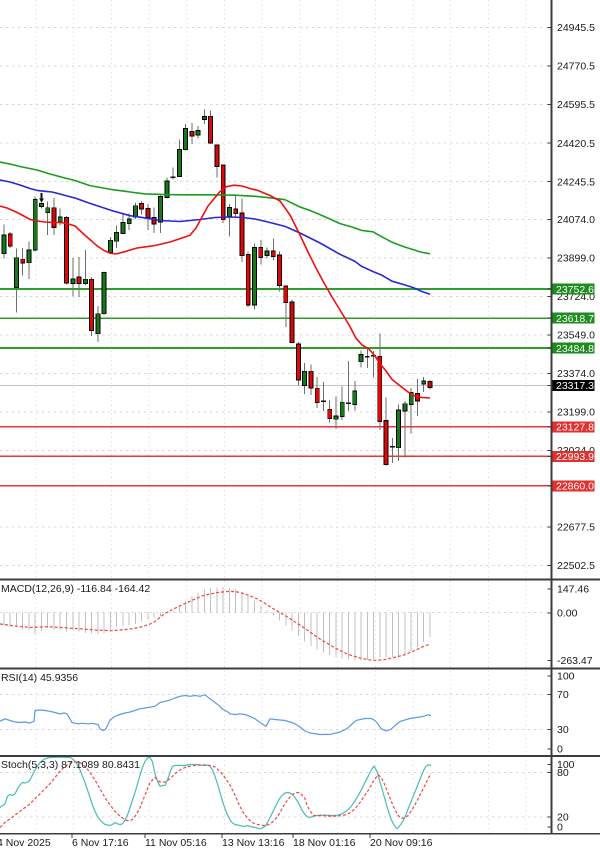 The height and width of the screenshot is (858, 600). Describe the element at coordinates (253, 843) in the screenshot. I see `svg-text: 13 Nov 13:16` at that location.